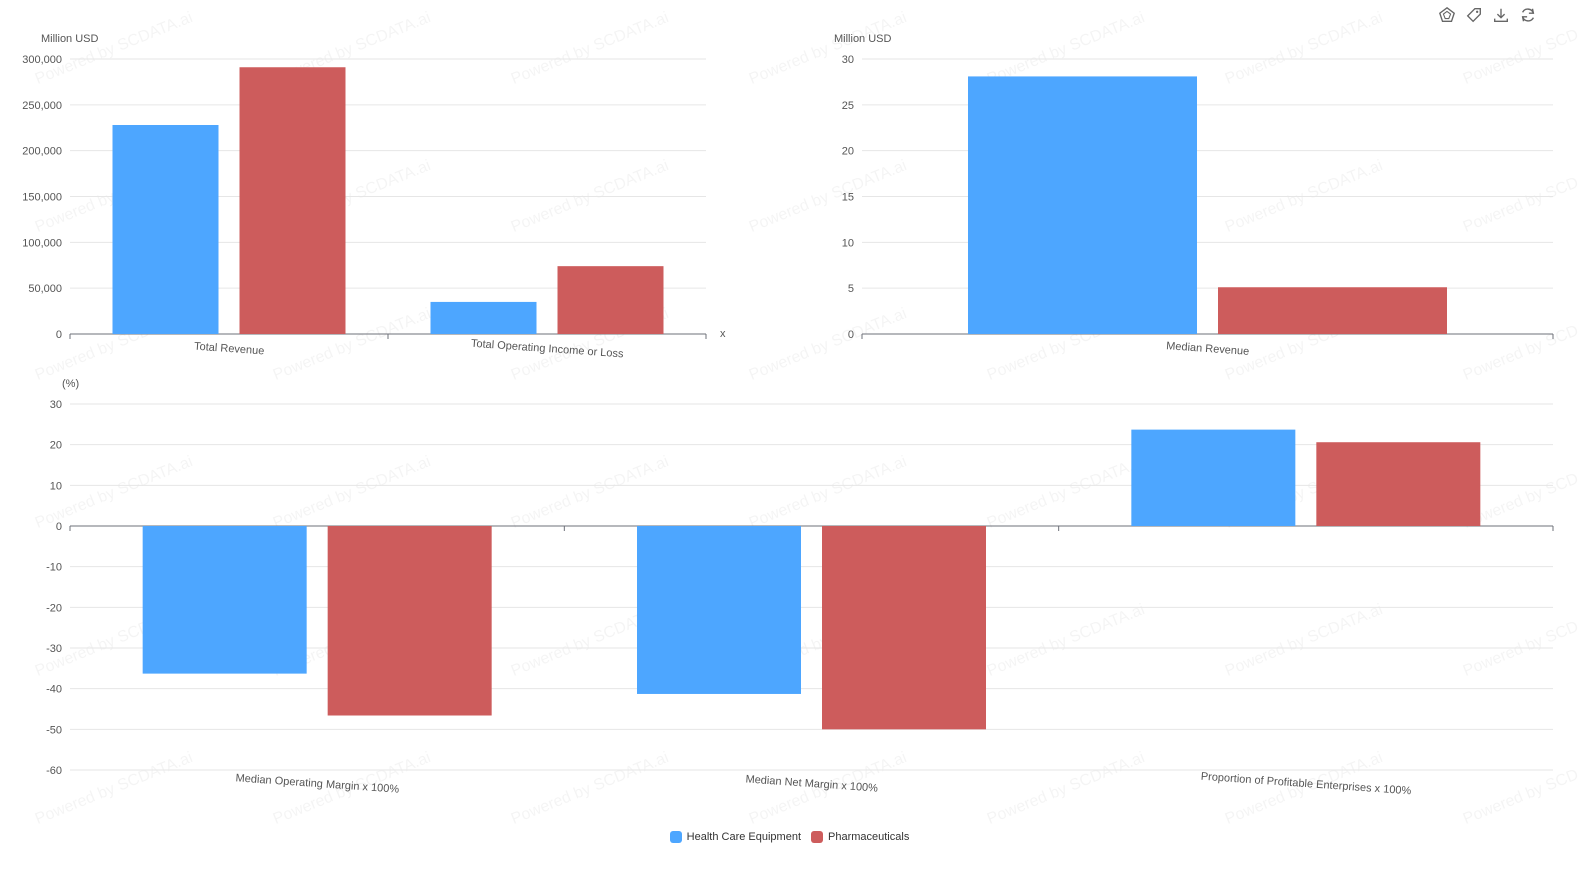 This screenshot has width=1579, height=885. I want to click on y-tick-label: -30, so click(54, 649).